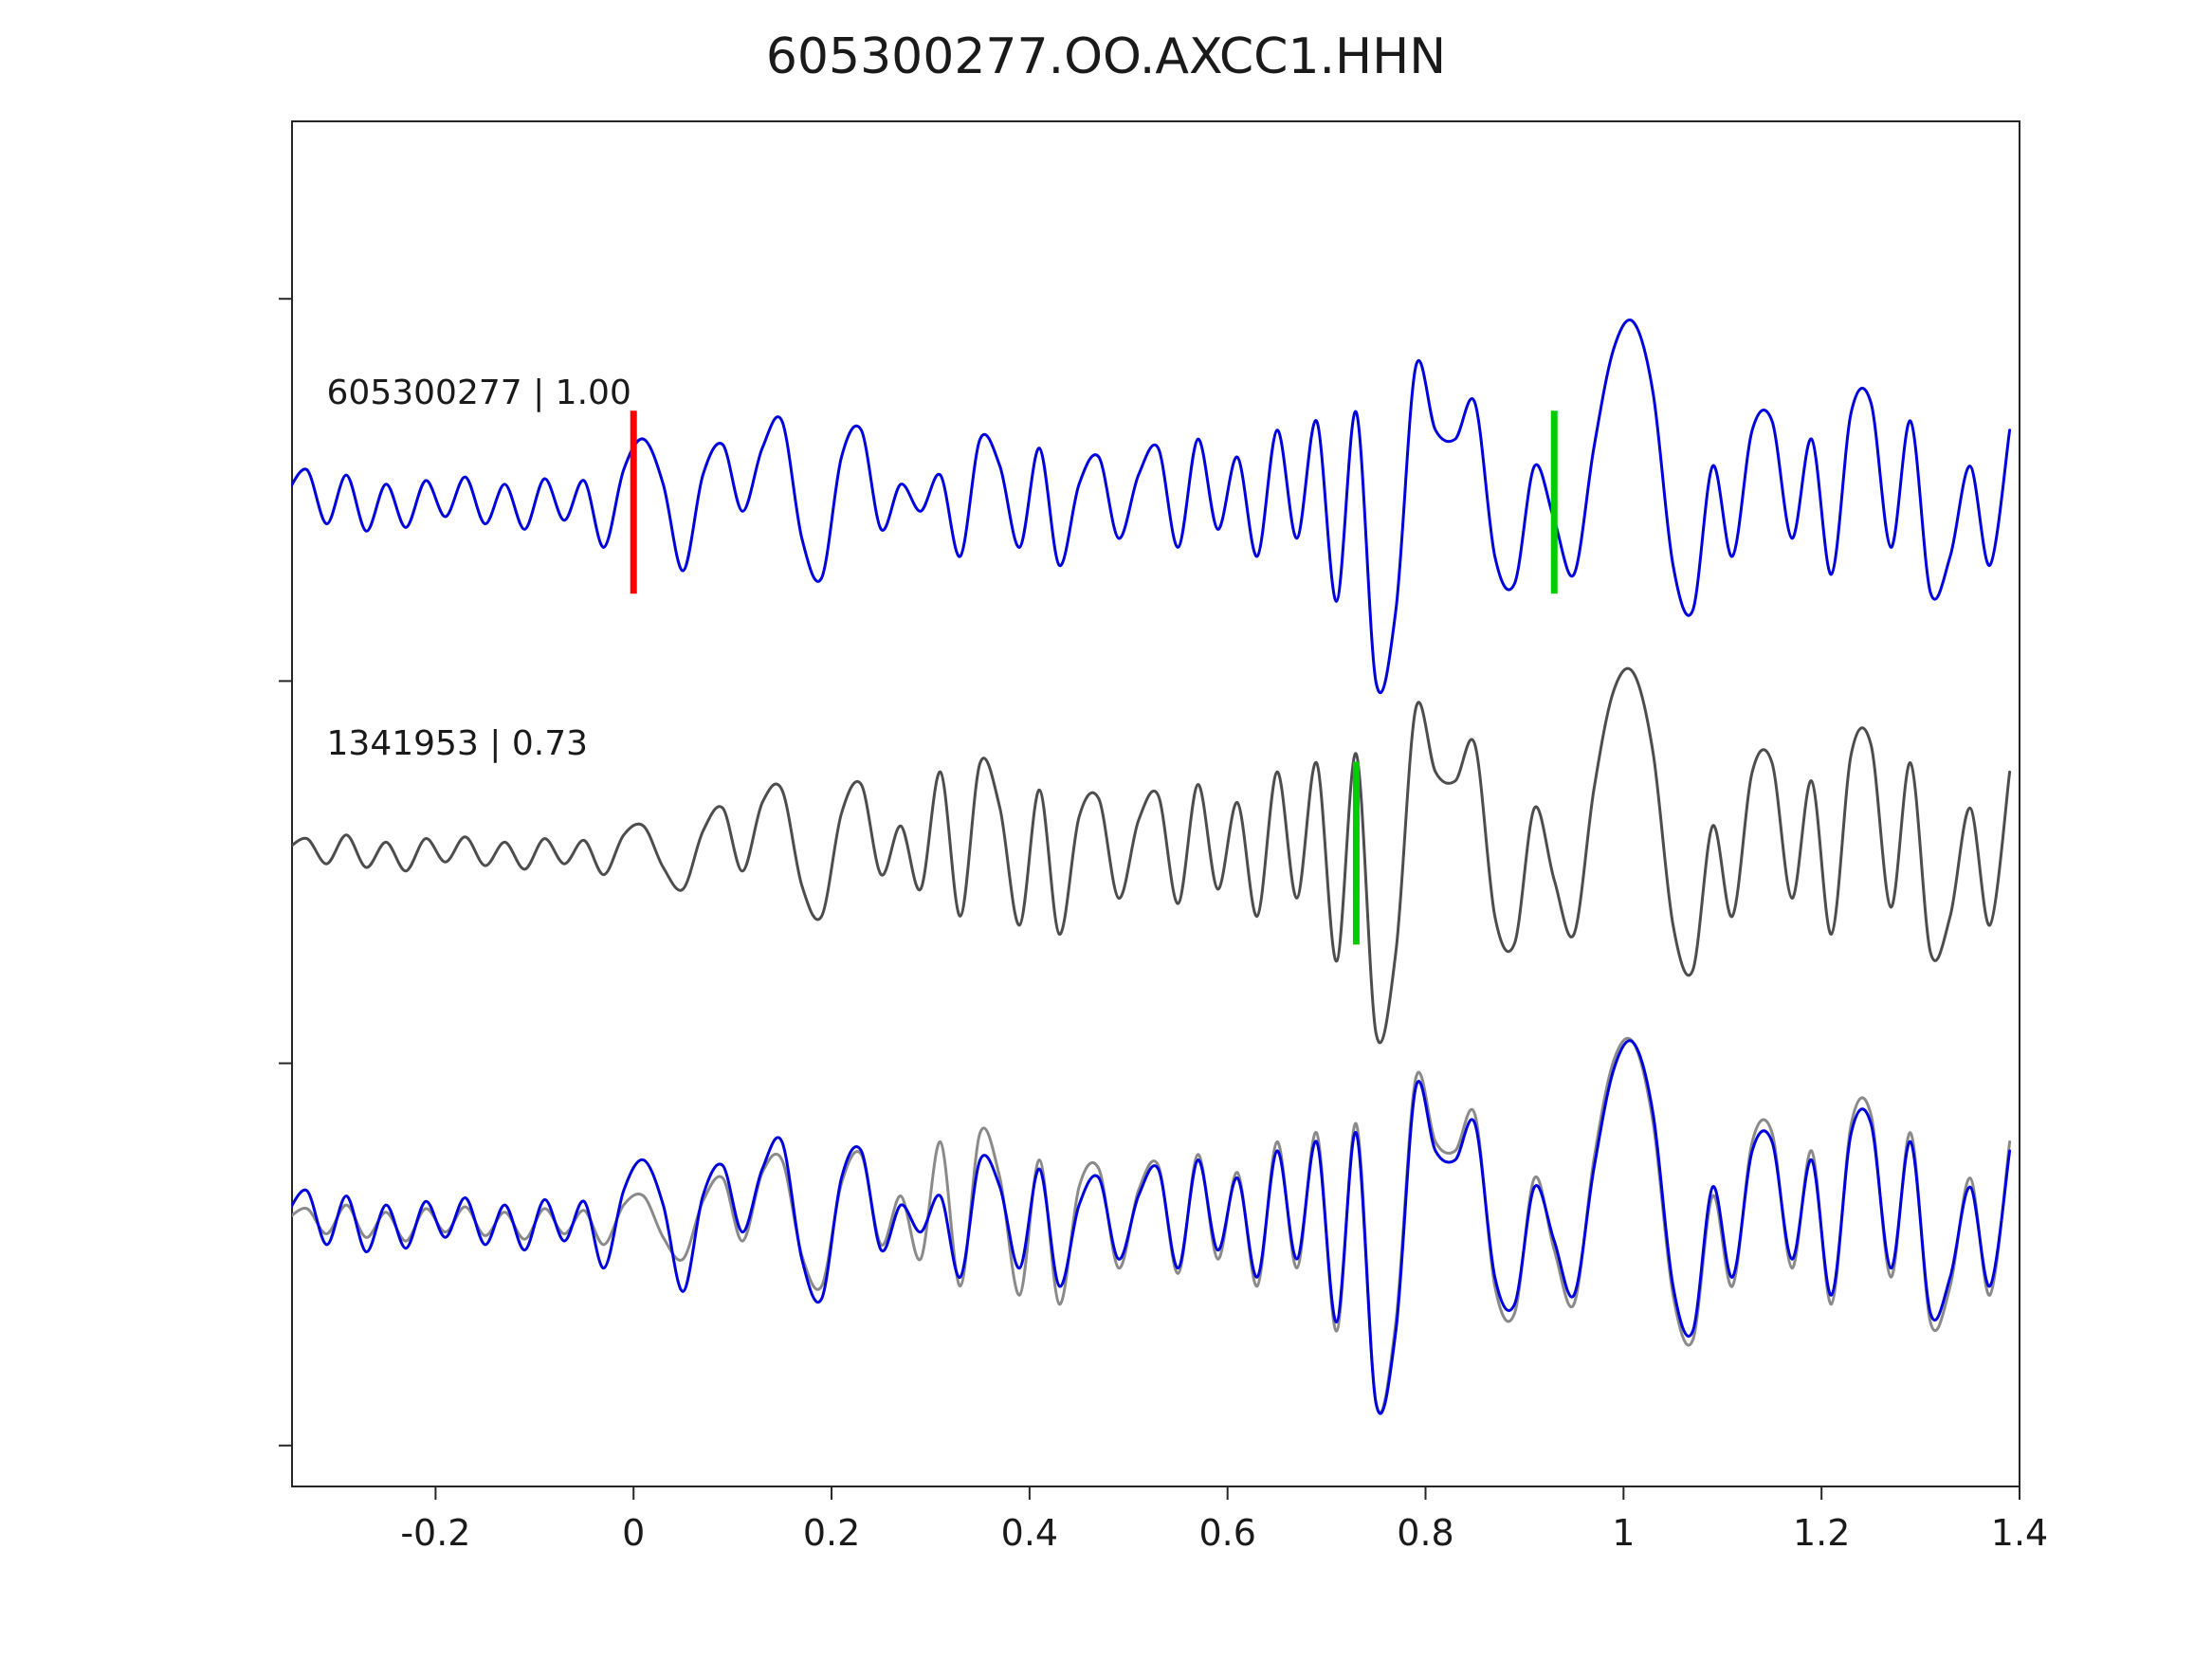  I want to click on x-axis-tick-label: 0, so click(633, 1533).